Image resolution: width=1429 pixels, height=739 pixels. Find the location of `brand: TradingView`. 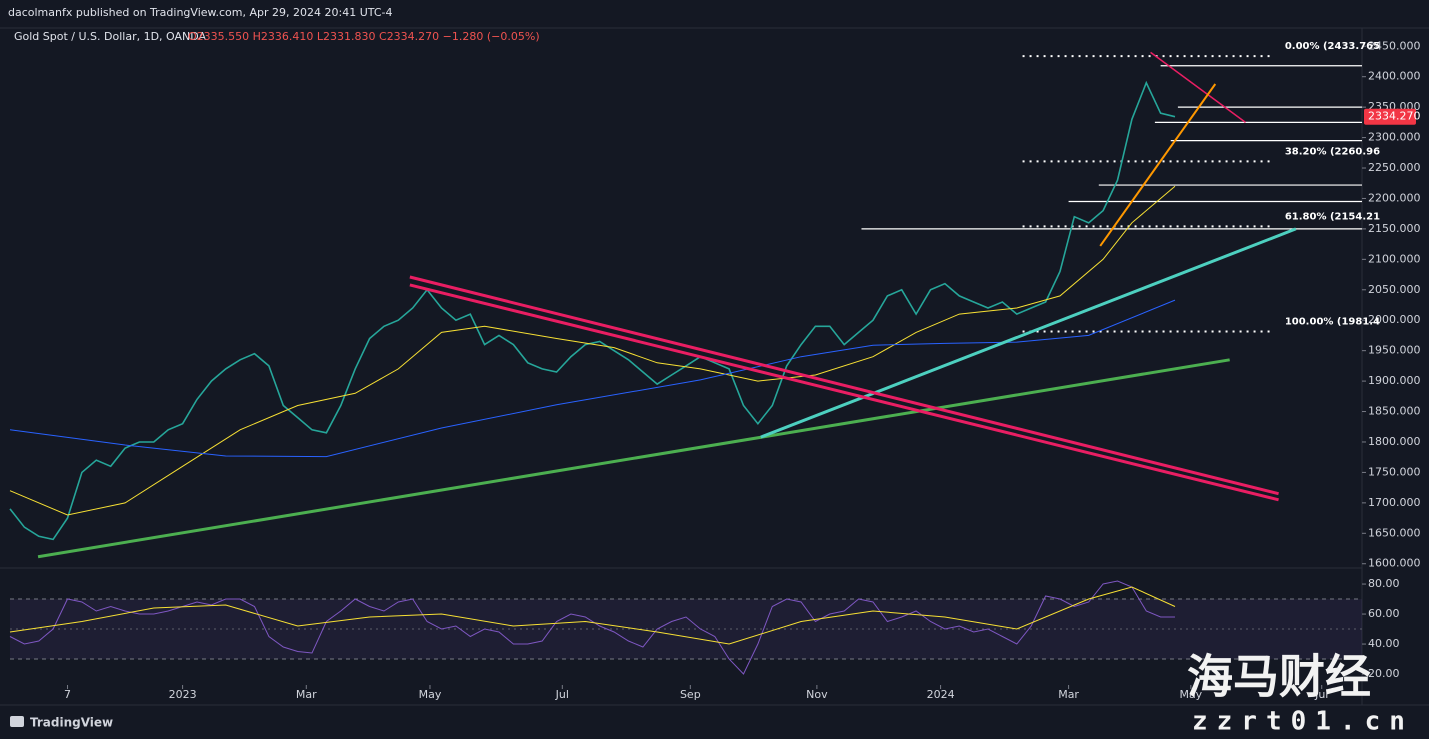

brand: TradingView is located at coordinates (71, 723).